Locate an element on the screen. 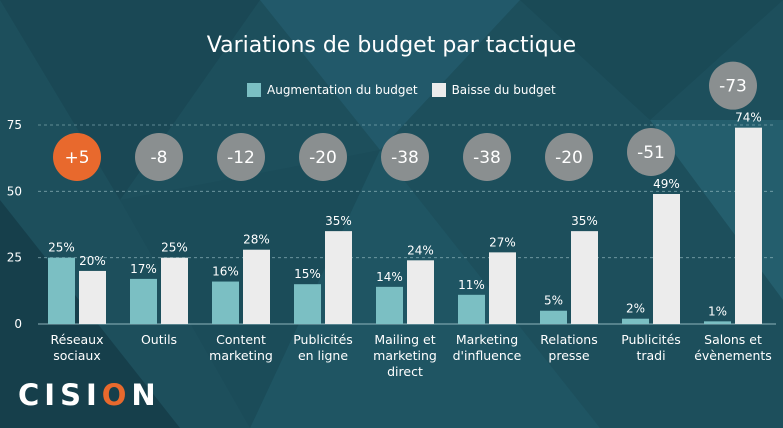 The height and width of the screenshot is (428, 783). legend-swatch-increase is located at coordinates (254, 90).